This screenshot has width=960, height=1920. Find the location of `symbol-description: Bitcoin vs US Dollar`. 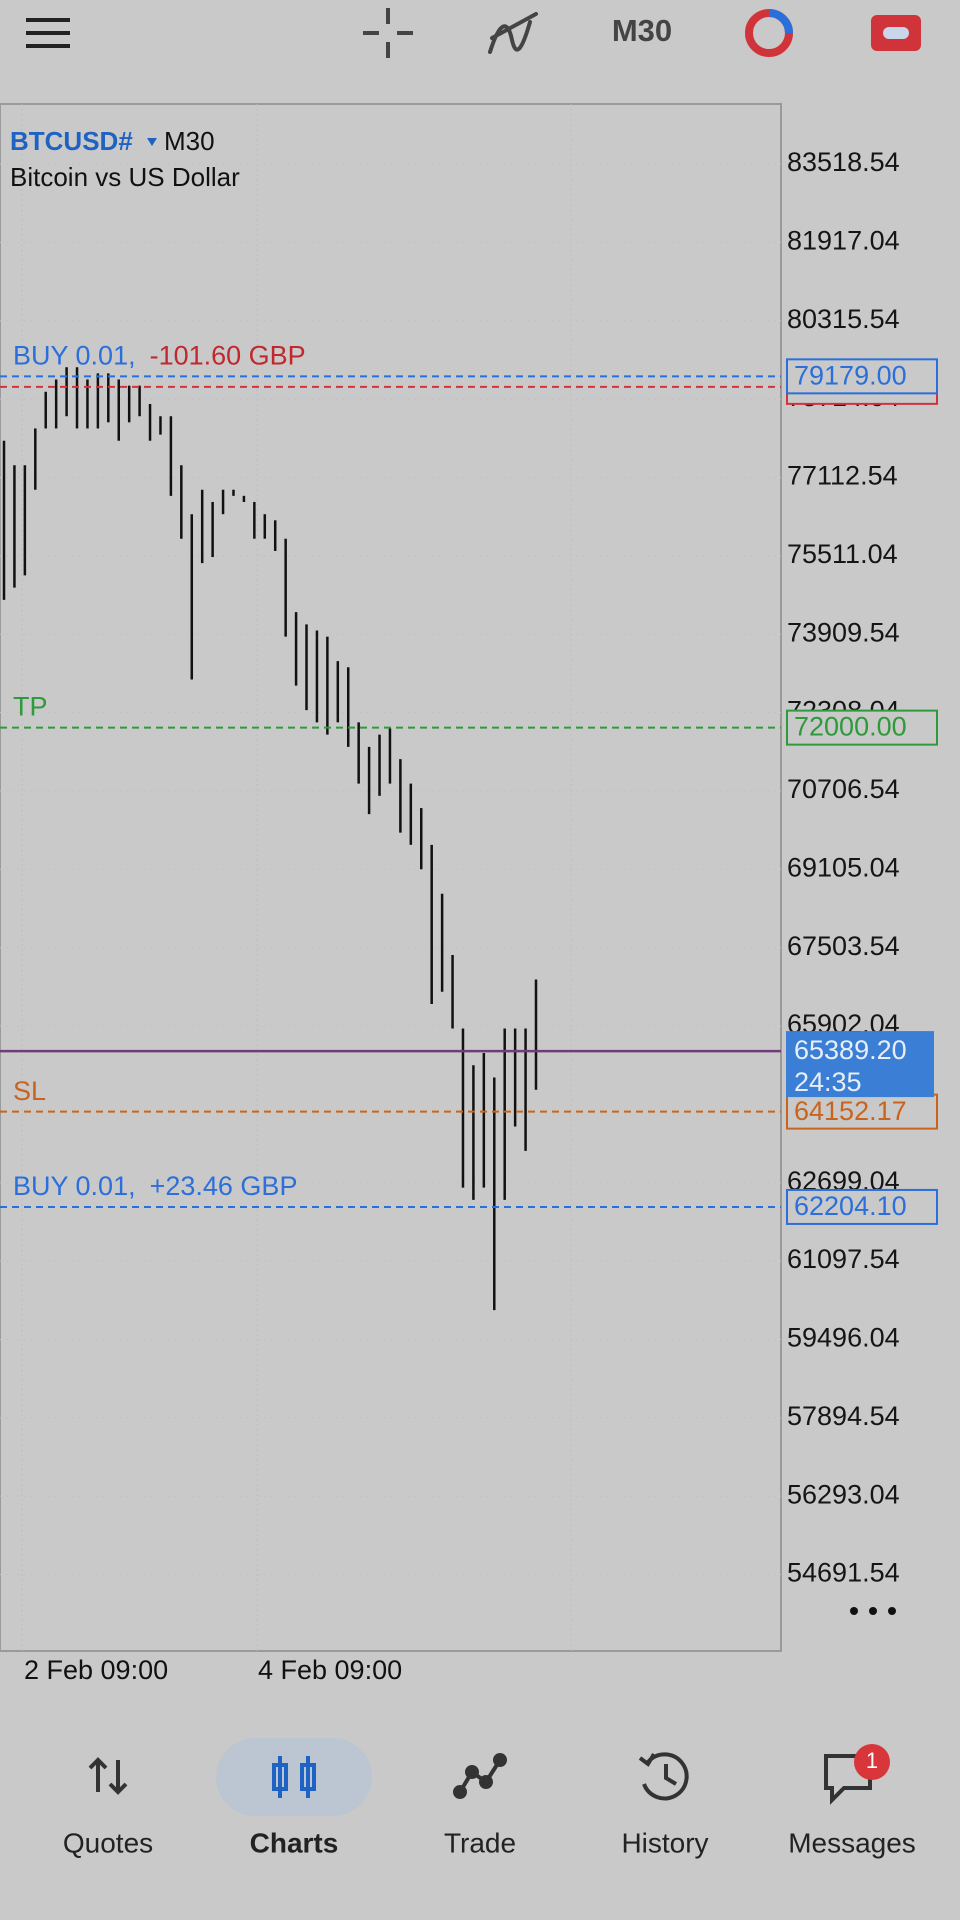

symbol-description: Bitcoin vs US Dollar is located at coordinates (125, 177).